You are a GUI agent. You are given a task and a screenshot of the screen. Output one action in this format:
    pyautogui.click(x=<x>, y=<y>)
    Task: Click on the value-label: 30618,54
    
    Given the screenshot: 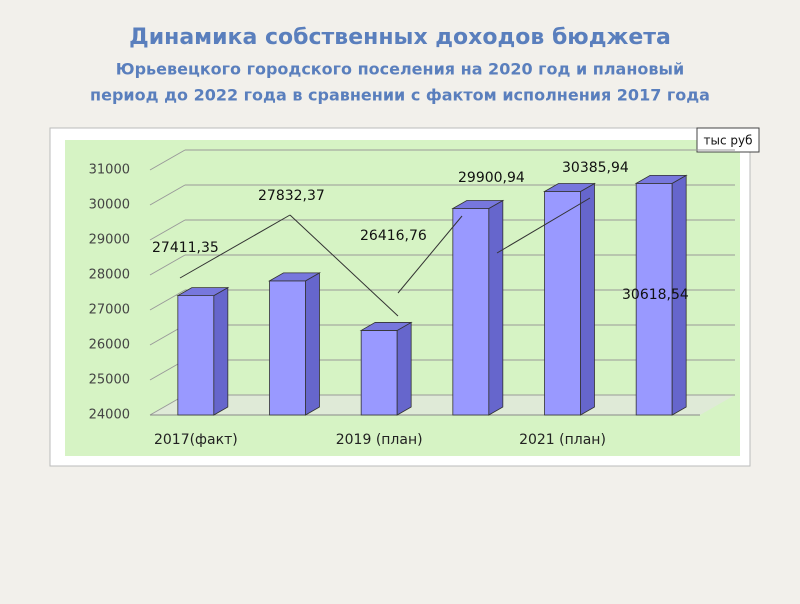 What is the action you would take?
    pyautogui.click(x=655, y=295)
    